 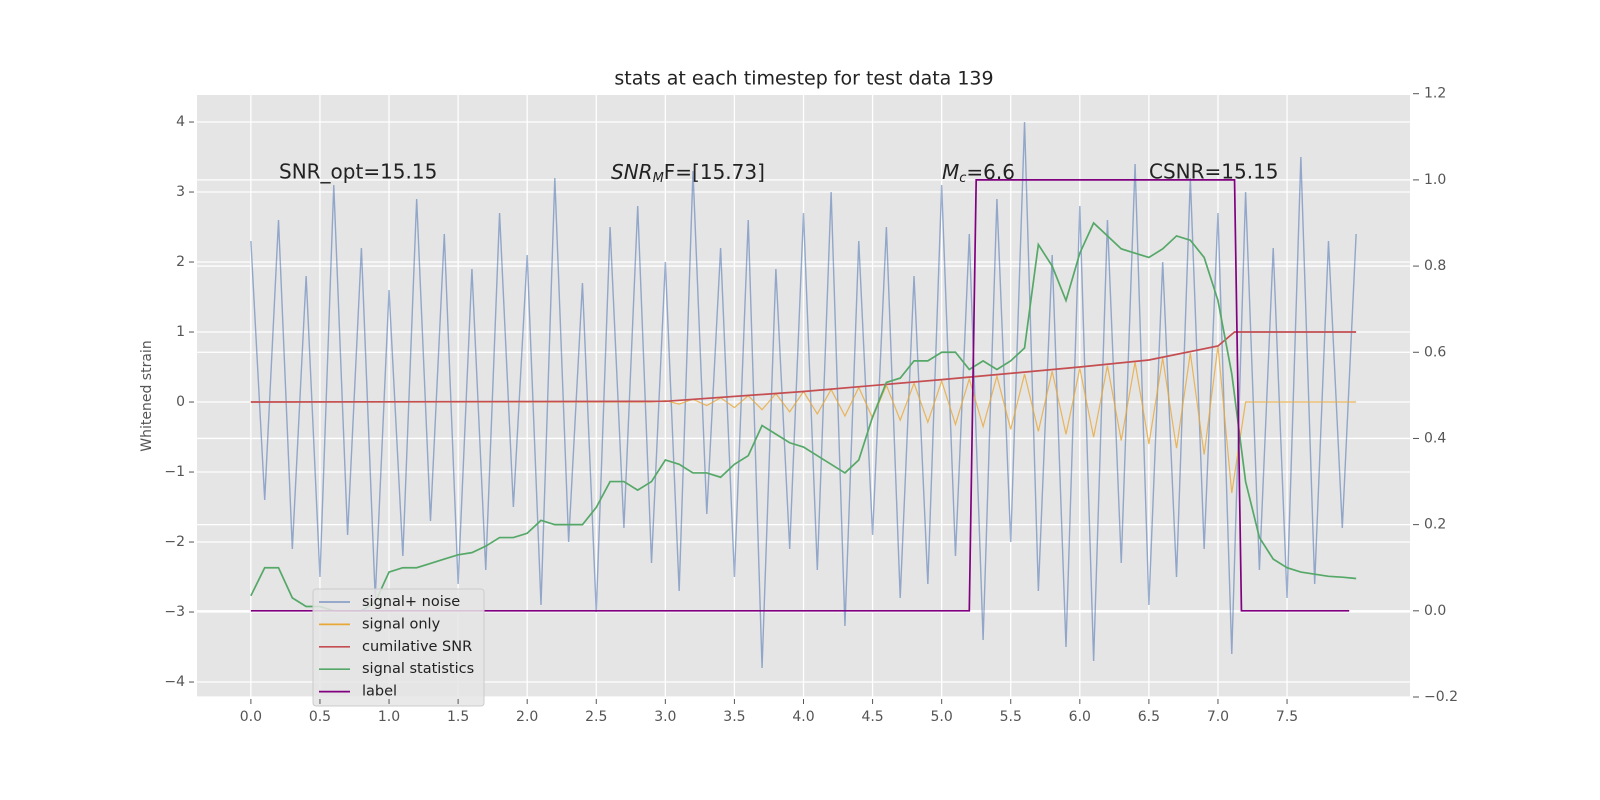 I want to click on y-tick-label: 2, so click(x=180, y=262).